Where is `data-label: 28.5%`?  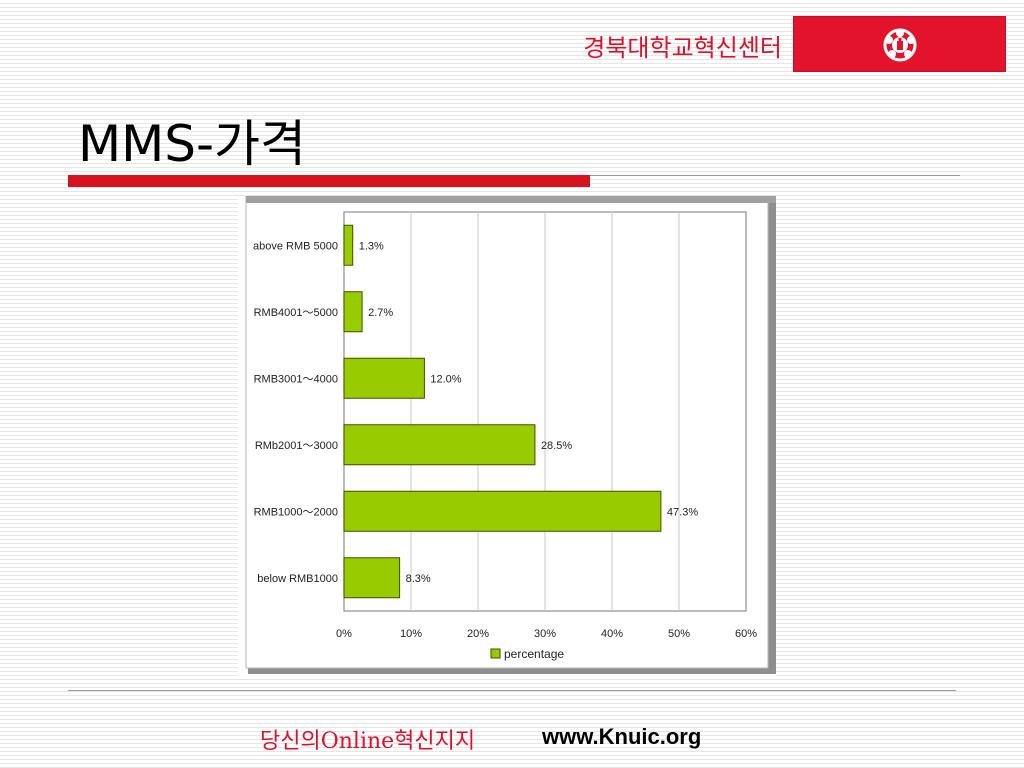
data-label: 28.5% is located at coordinates (556, 446).